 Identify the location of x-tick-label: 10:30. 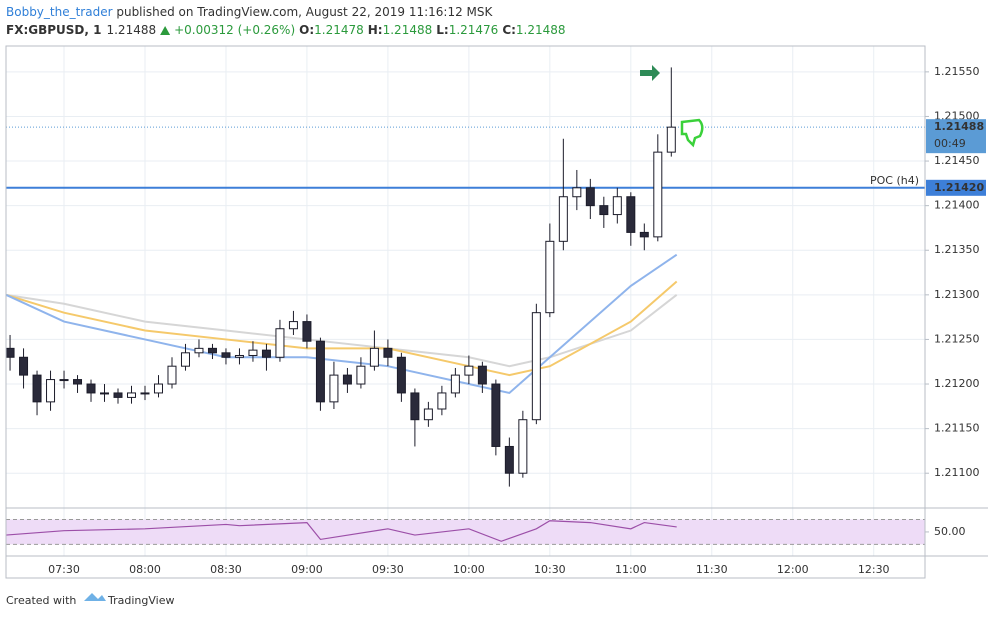
(550, 569).